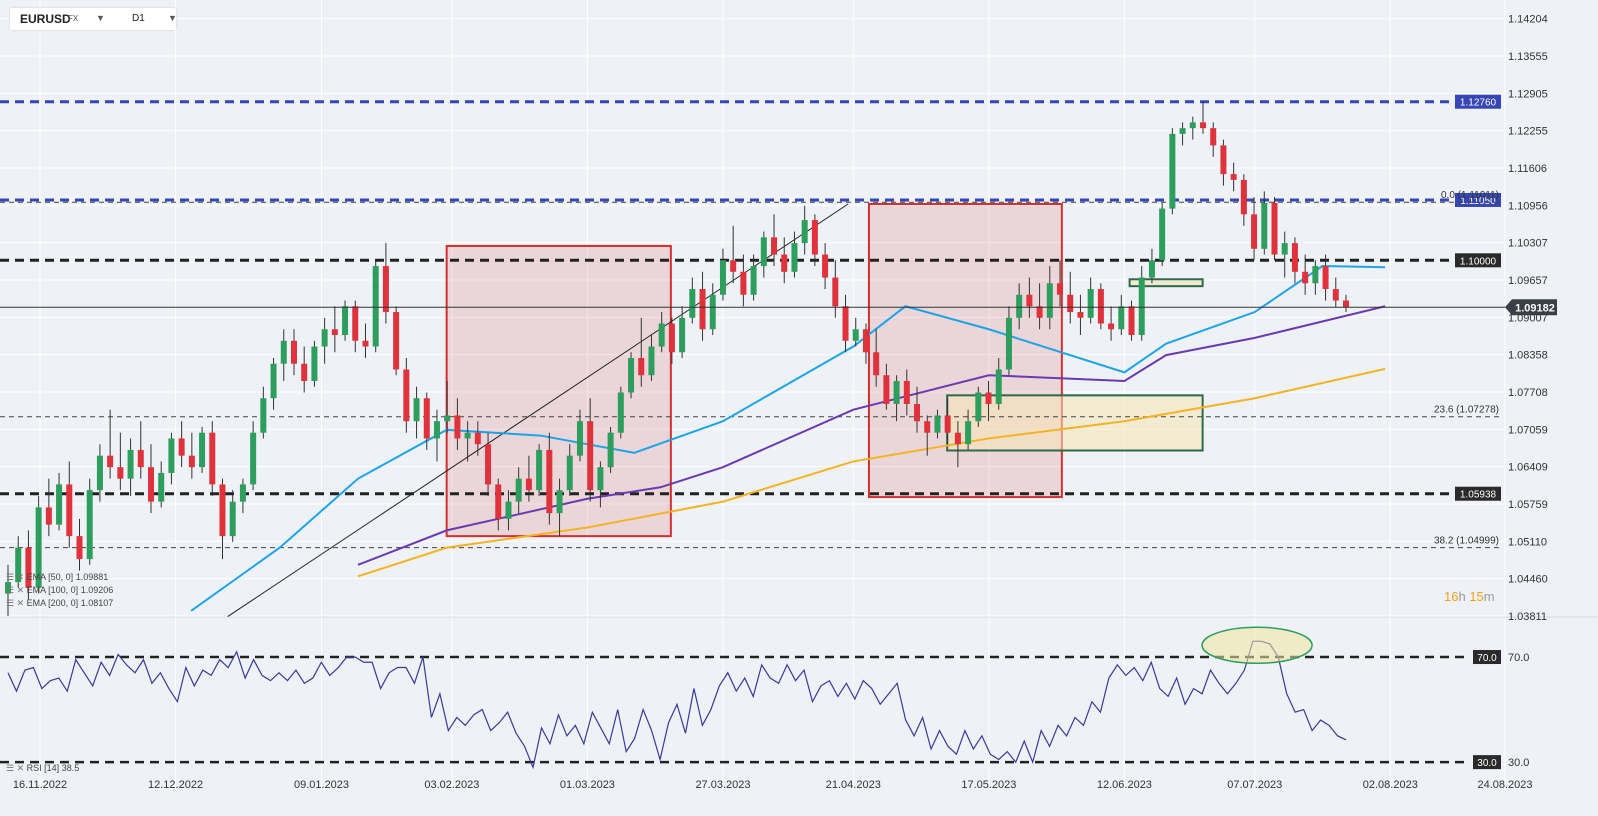  I want to click on x-tick-label: 21.04.2023, so click(853, 785).